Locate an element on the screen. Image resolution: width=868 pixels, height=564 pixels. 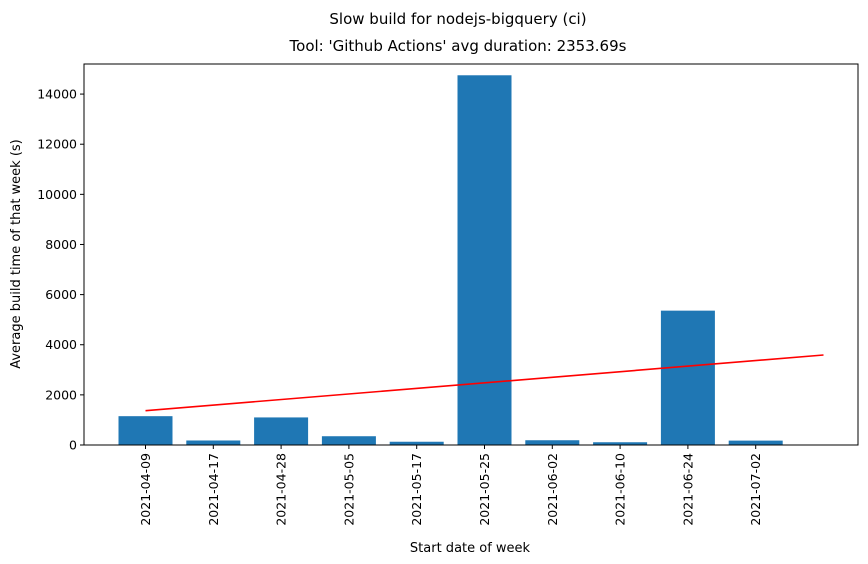
x-tick-label-2021-04-09: 2021-04-09 is located at coordinates (145, 489).